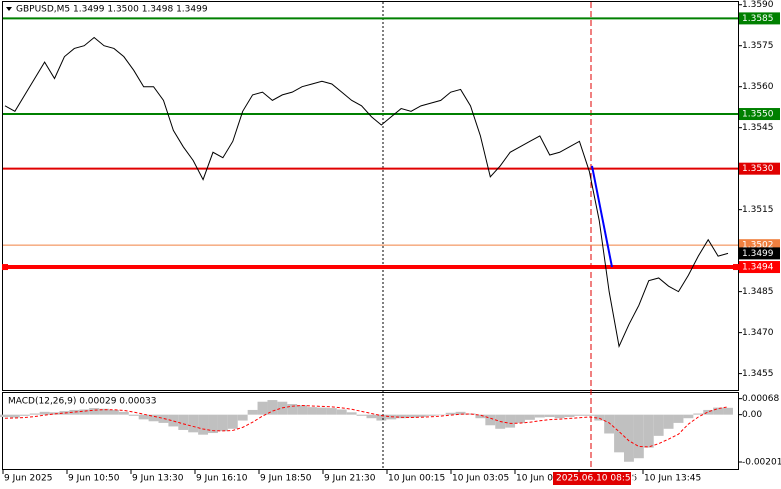  I want to click on cursor-label-box, so click(592, 478).